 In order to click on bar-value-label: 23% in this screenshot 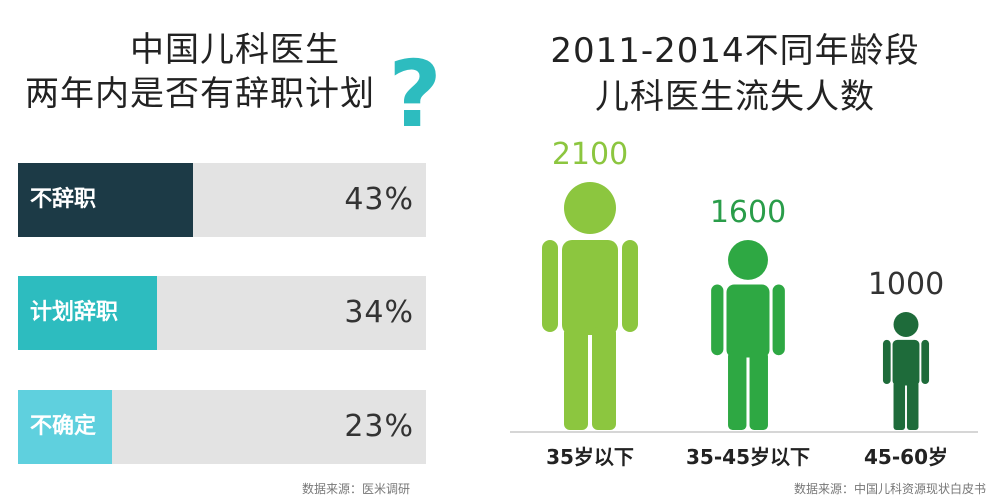, I will do `click(379, 426)`.